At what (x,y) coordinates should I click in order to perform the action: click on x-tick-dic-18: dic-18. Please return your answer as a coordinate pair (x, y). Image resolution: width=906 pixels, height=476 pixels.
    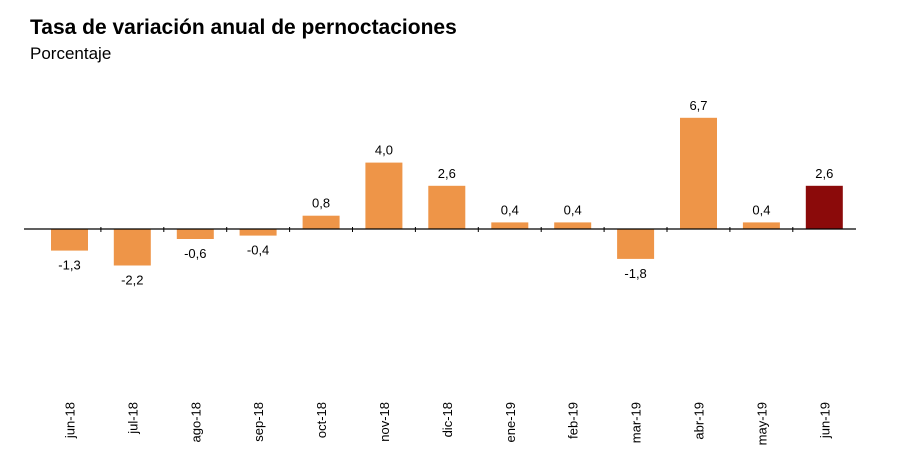
    Looking at the image, I should click on (447, 419).